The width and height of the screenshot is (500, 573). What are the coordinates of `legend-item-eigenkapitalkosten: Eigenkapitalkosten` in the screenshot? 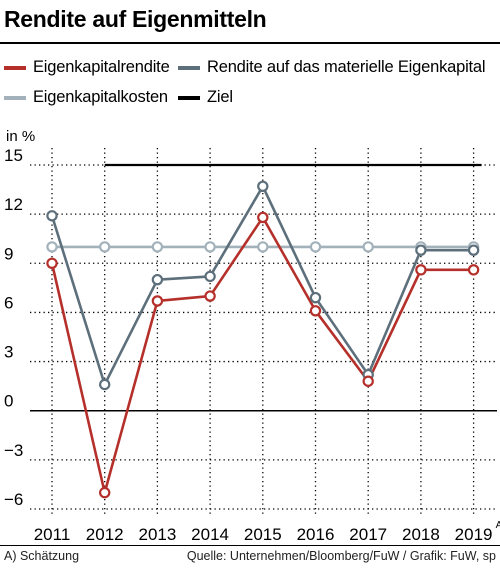 It's located at (86, 97).